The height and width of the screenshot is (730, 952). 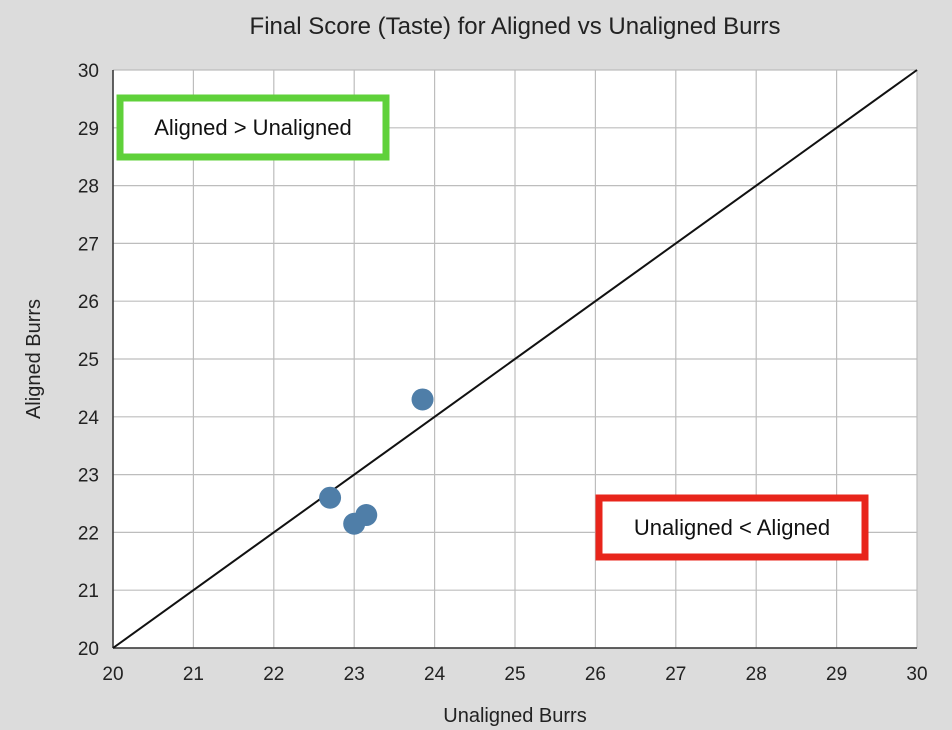 I want to click on annotation-label: Aligned > Unaligned, so click(x=253, y=127).